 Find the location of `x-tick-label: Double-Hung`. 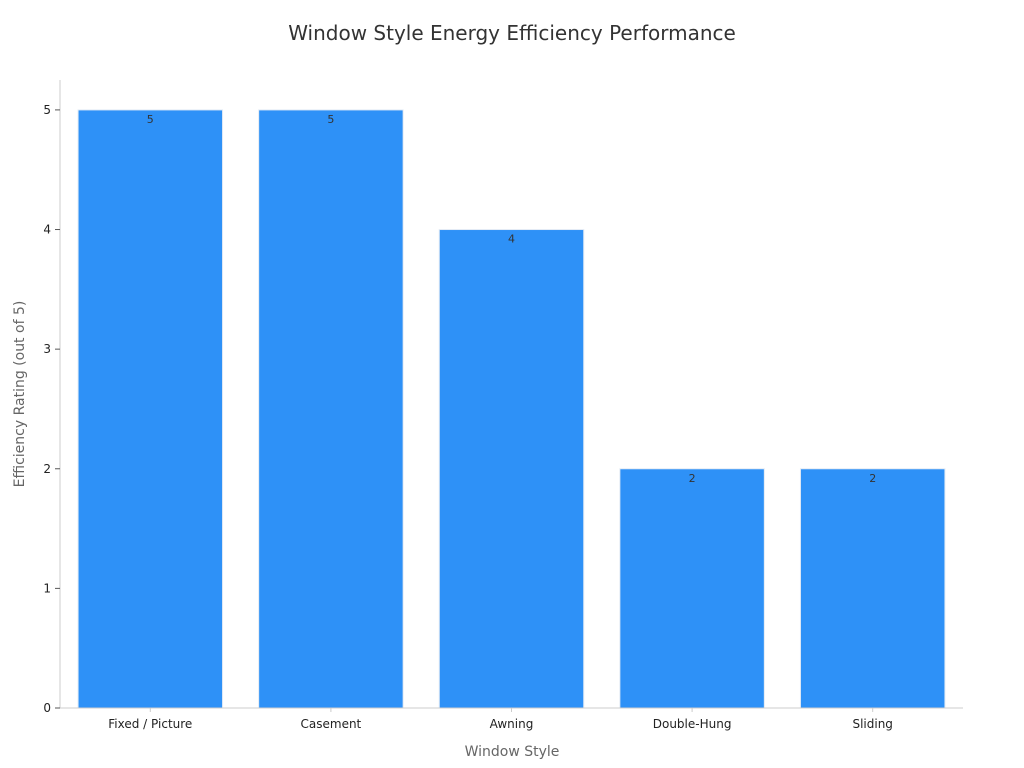

x-tick-label: Double-Hung is located at coordinates (692, 724).